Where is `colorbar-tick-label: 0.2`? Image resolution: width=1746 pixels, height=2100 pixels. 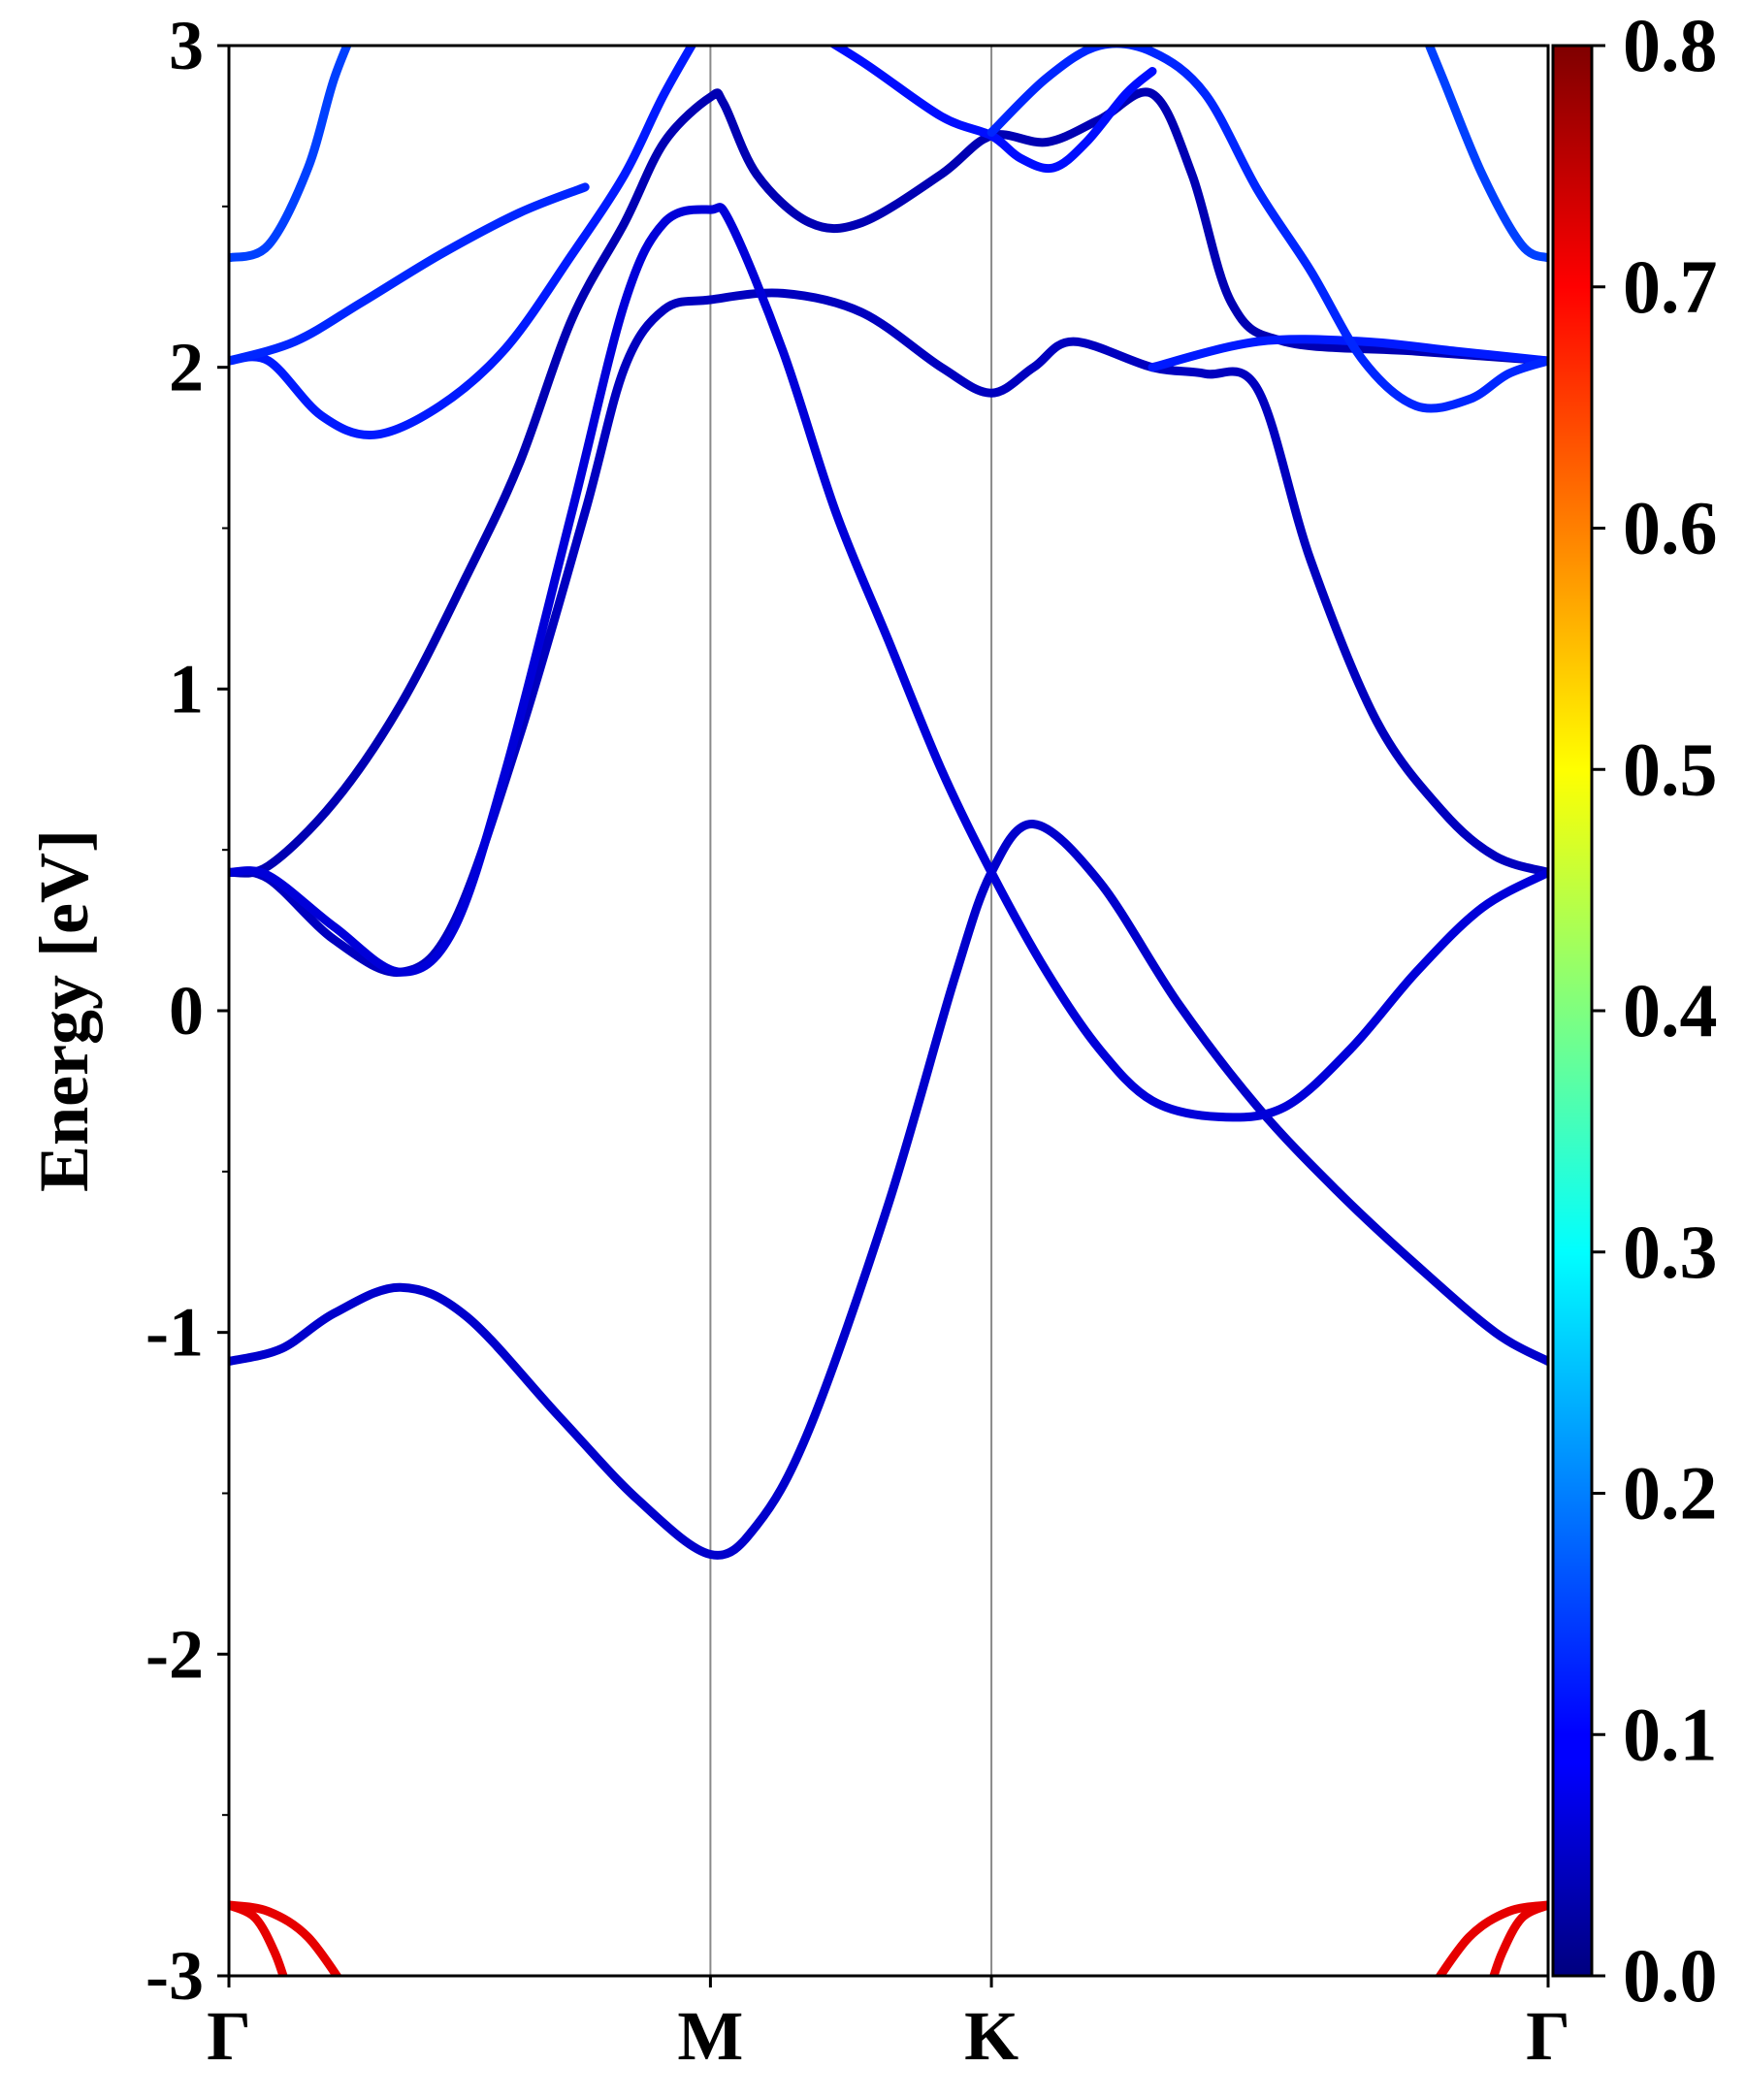
colorbar-tick-label: 0.2 is located at coordinates (1670, 1493).